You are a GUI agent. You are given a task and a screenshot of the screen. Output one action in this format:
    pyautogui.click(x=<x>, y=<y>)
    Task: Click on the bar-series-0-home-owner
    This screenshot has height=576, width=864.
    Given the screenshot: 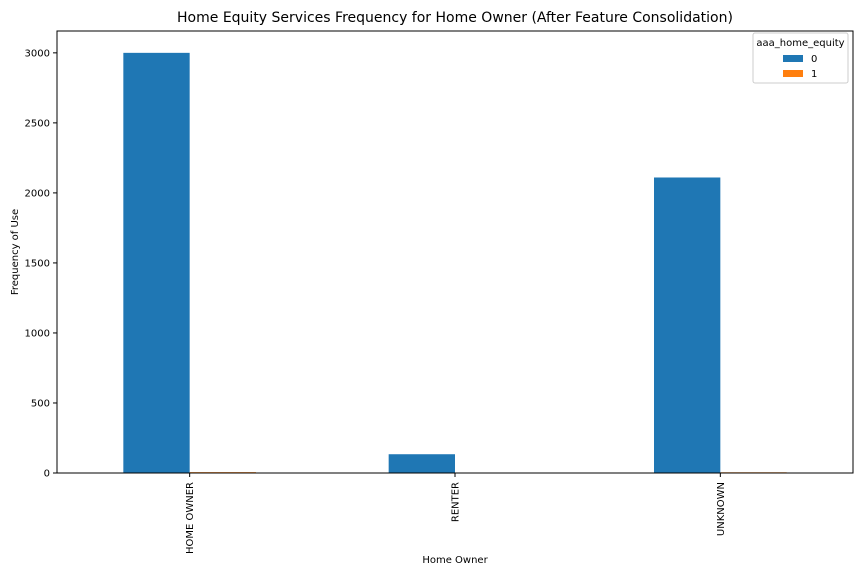 What is the action you would take?
    pyautogui.click(x=156, y=263)
    